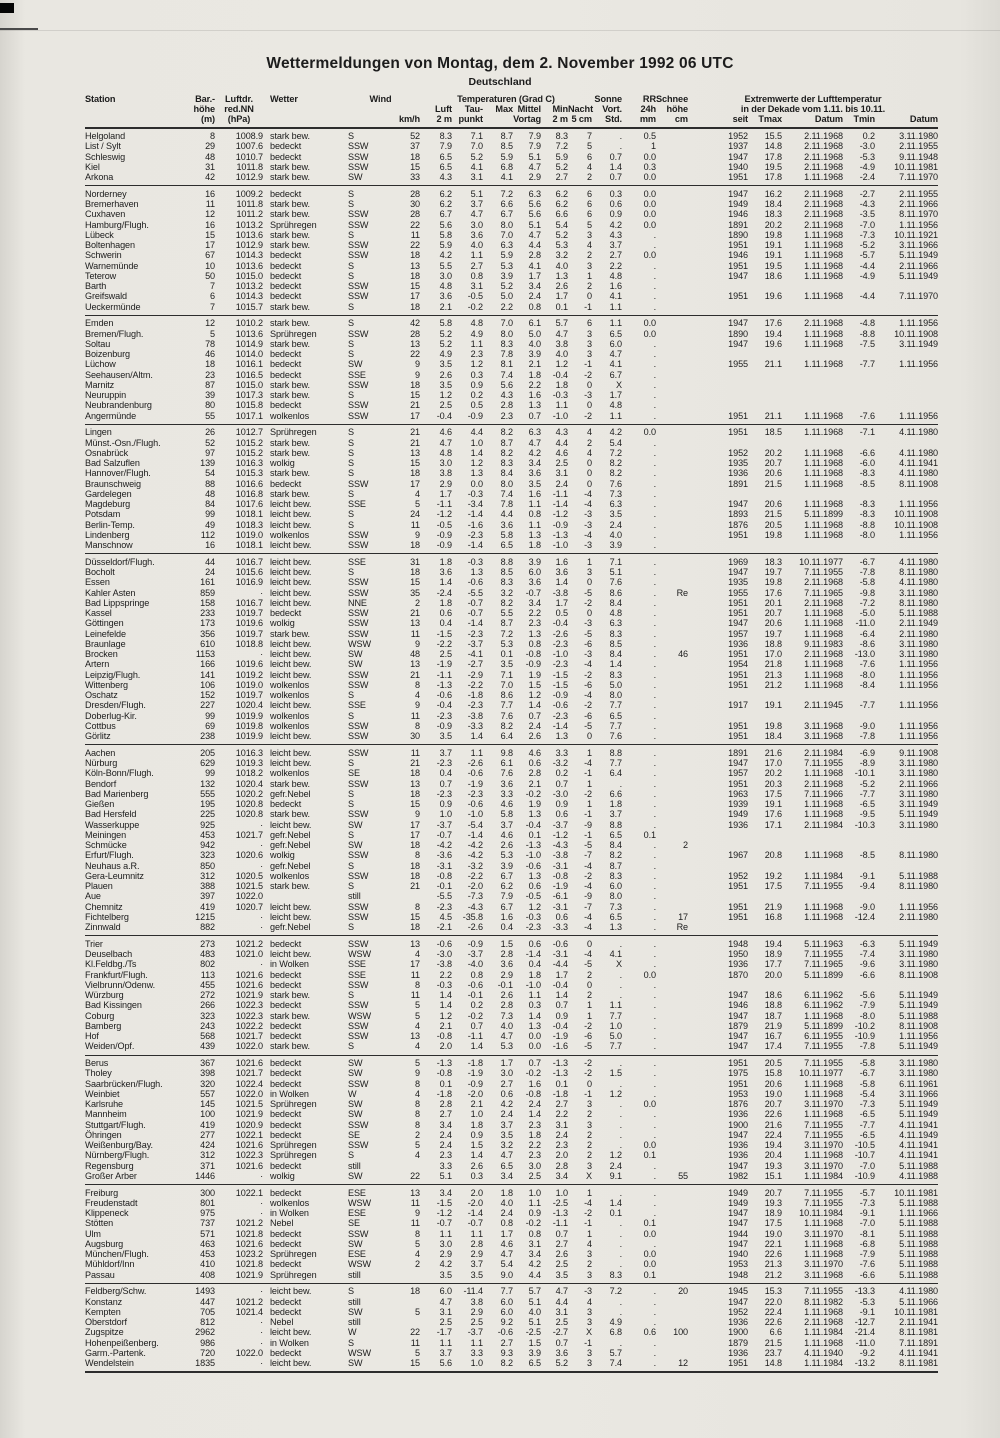  What do you see at coordinates (506, 473) in the screenshot?
I see `max: 8.4` at bounding box center [506, 473].